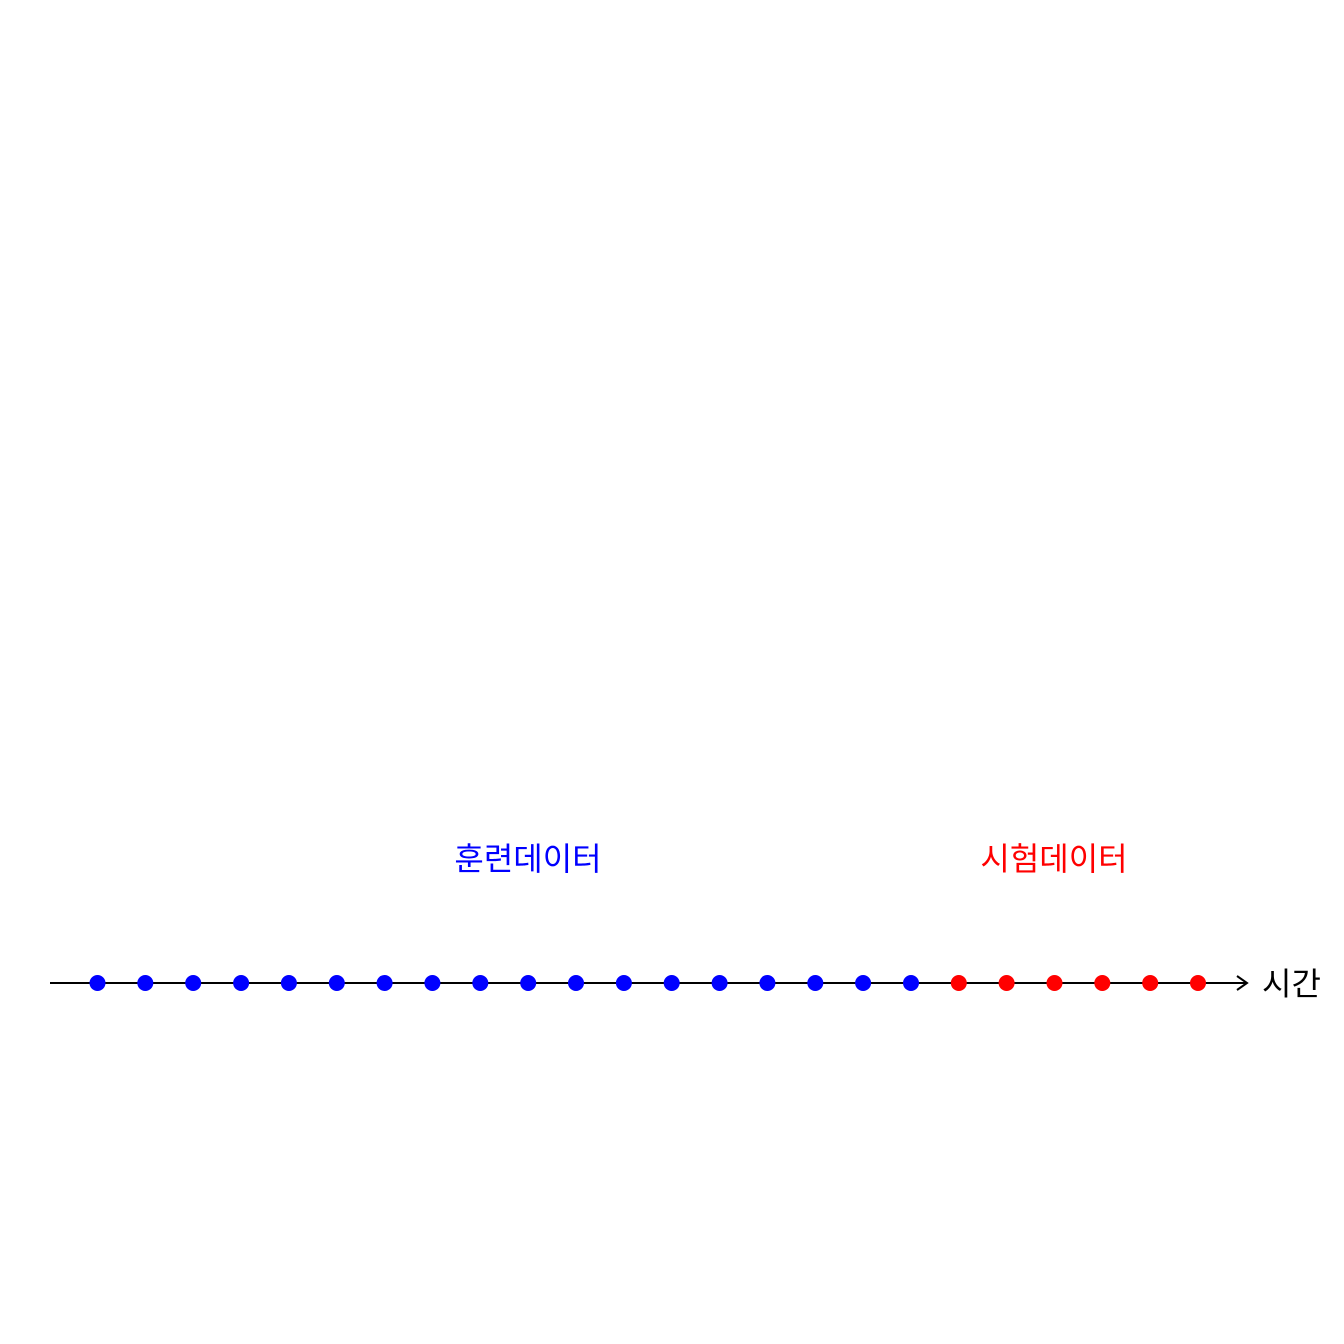 The height and width of the screenshot is (1344, 1344). What do you see at coordinates (1053, 859) in the screenshot?
I see `test-data-label: 시험데이터` at bounding box center [1053, 859].